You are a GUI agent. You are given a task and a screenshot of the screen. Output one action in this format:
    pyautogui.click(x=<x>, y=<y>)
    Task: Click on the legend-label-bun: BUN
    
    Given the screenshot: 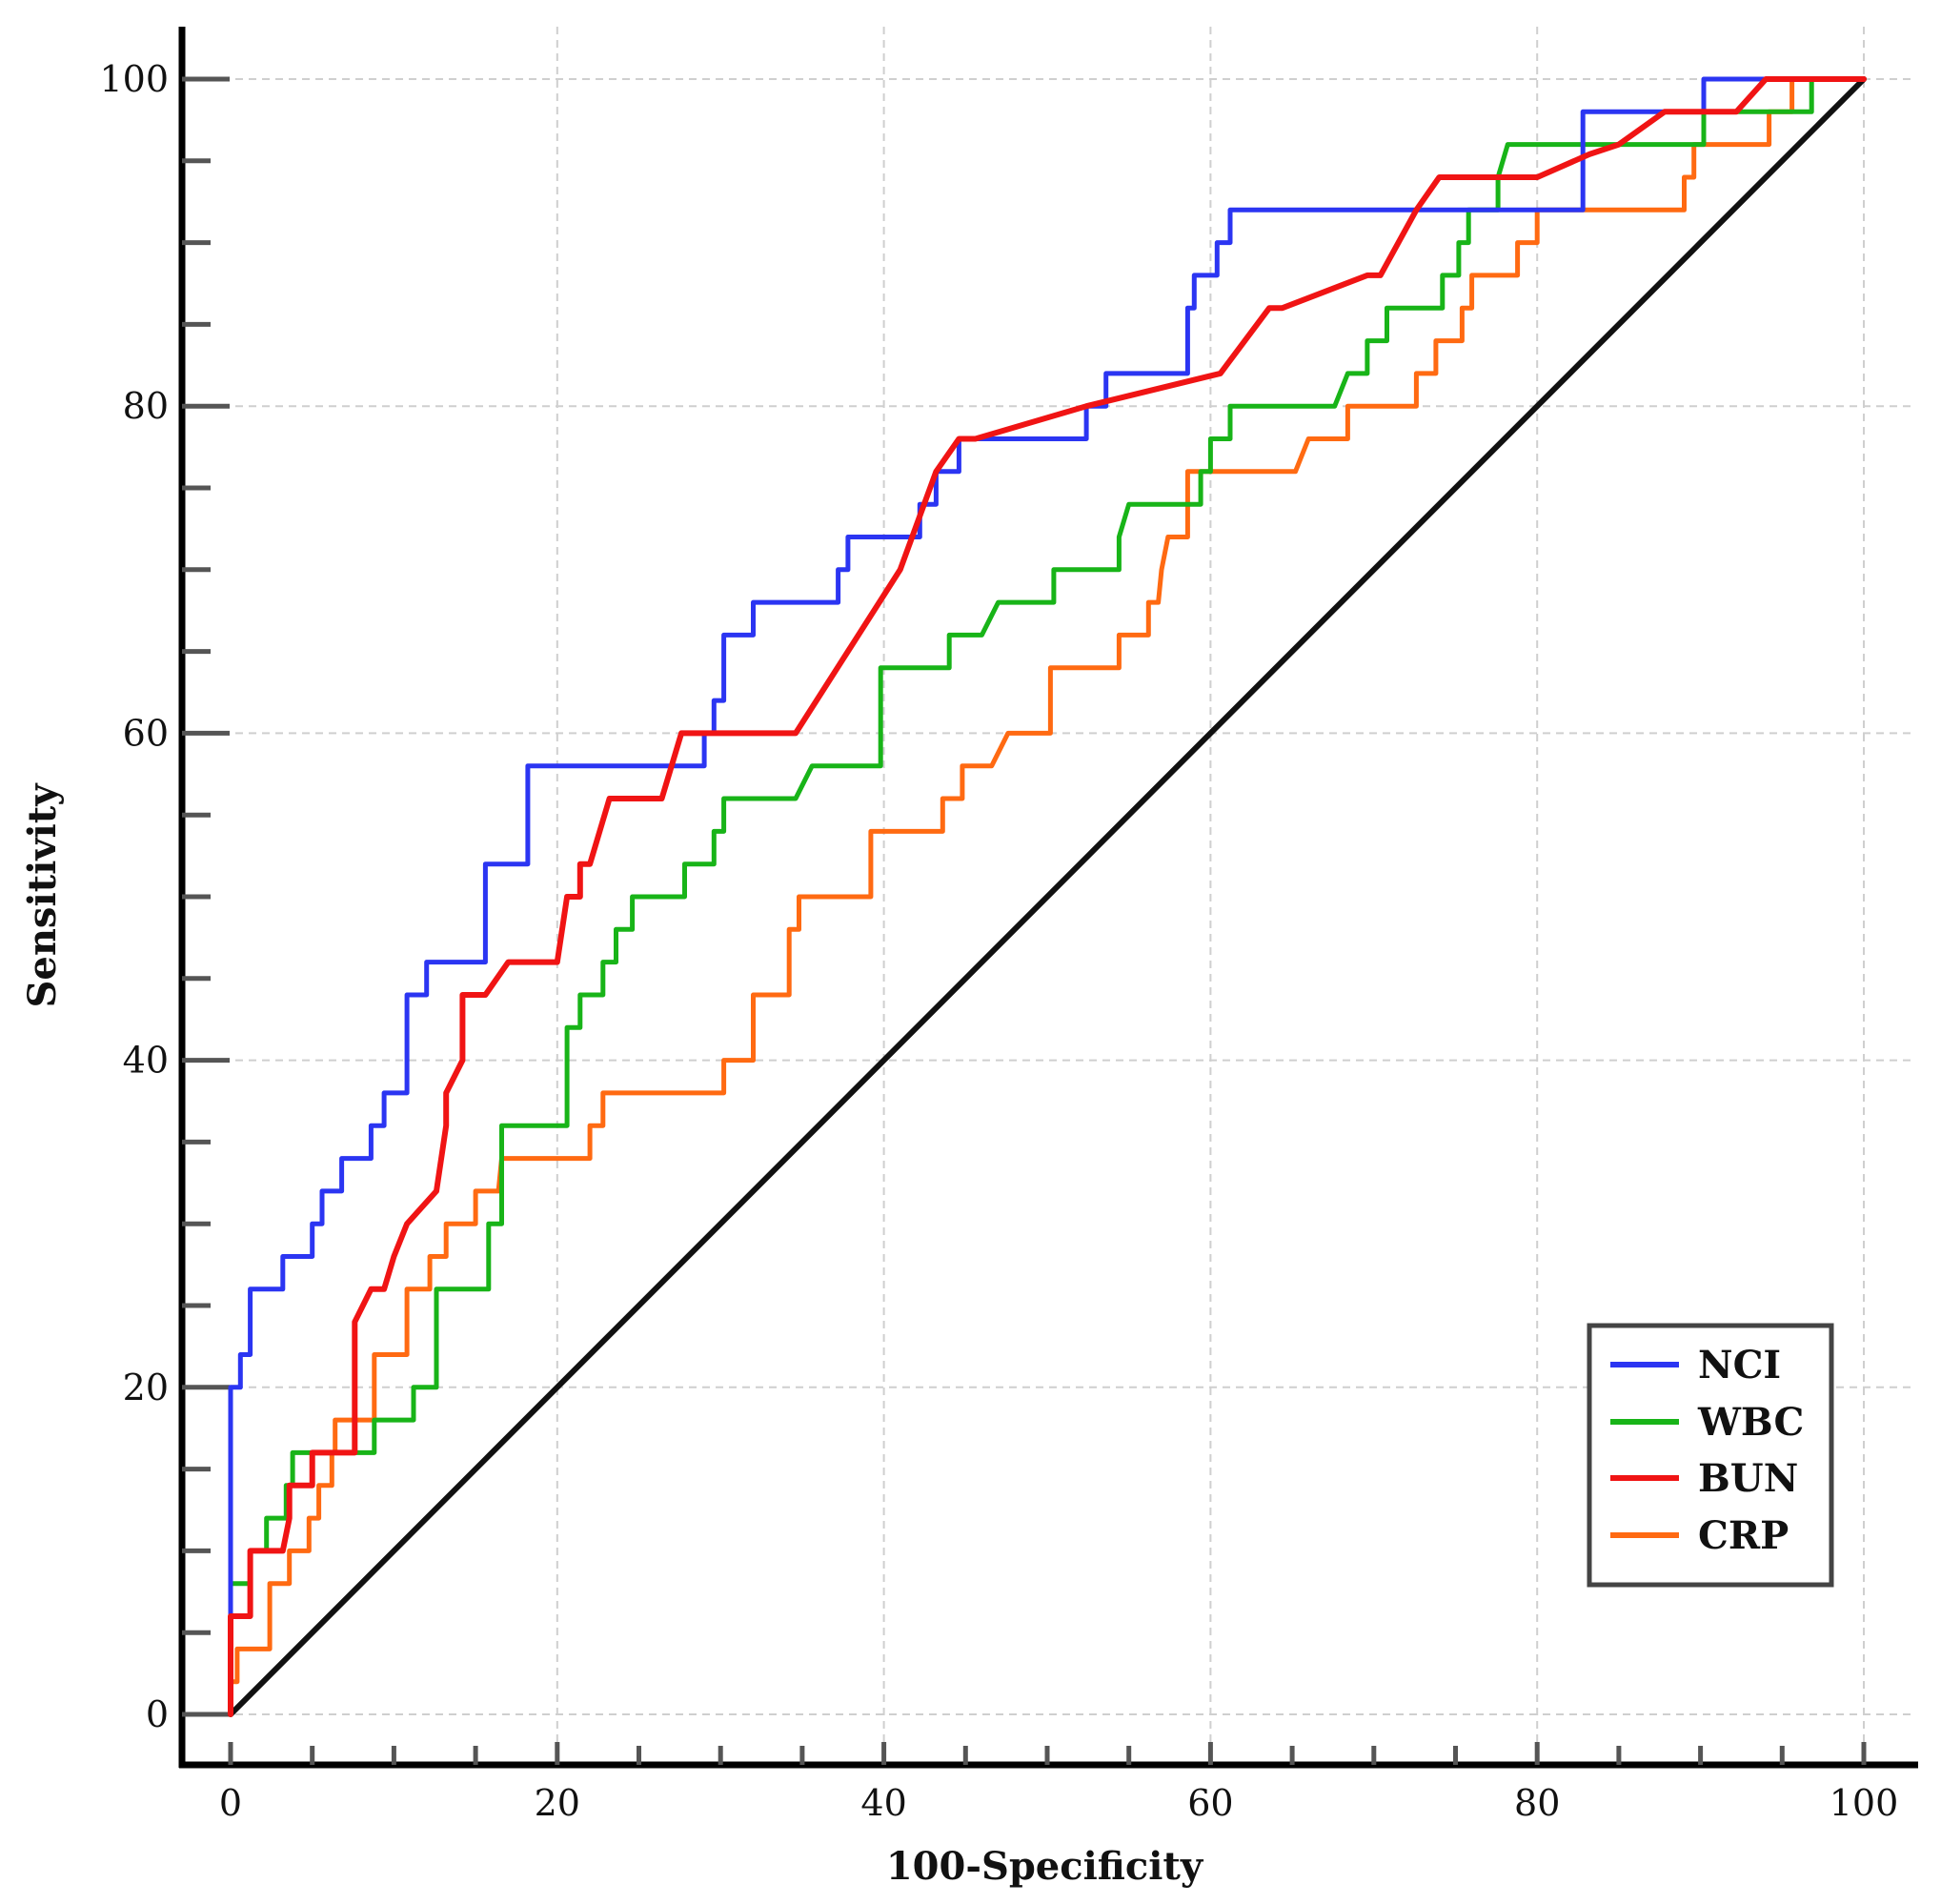 What is the action you would take?
    pyautogui.click(x=1748, y=1478)
    